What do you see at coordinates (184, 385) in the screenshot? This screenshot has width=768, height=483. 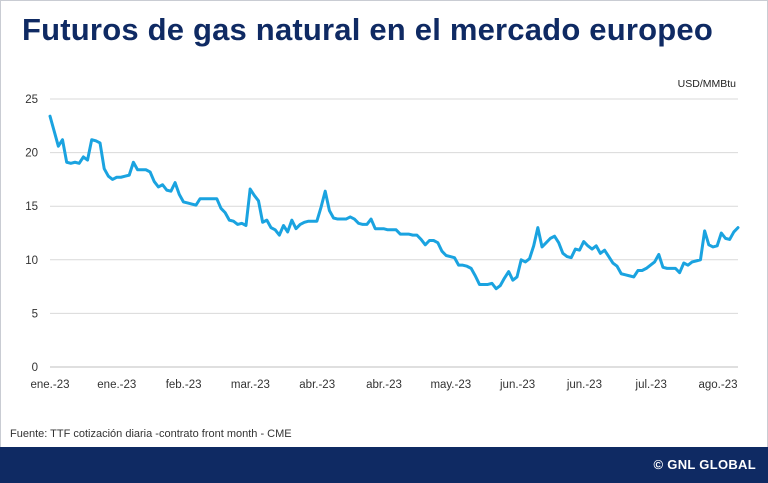 I see `x-tick-label: feb.-23` at bounding box center [184, 385].